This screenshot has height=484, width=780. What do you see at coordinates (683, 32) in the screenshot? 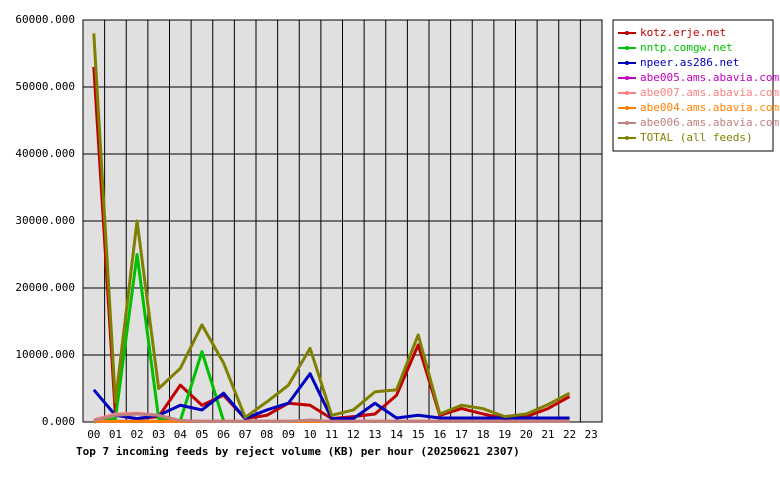
I see `legend-label: kotz.erje.net` at bounding box center [683, 32].